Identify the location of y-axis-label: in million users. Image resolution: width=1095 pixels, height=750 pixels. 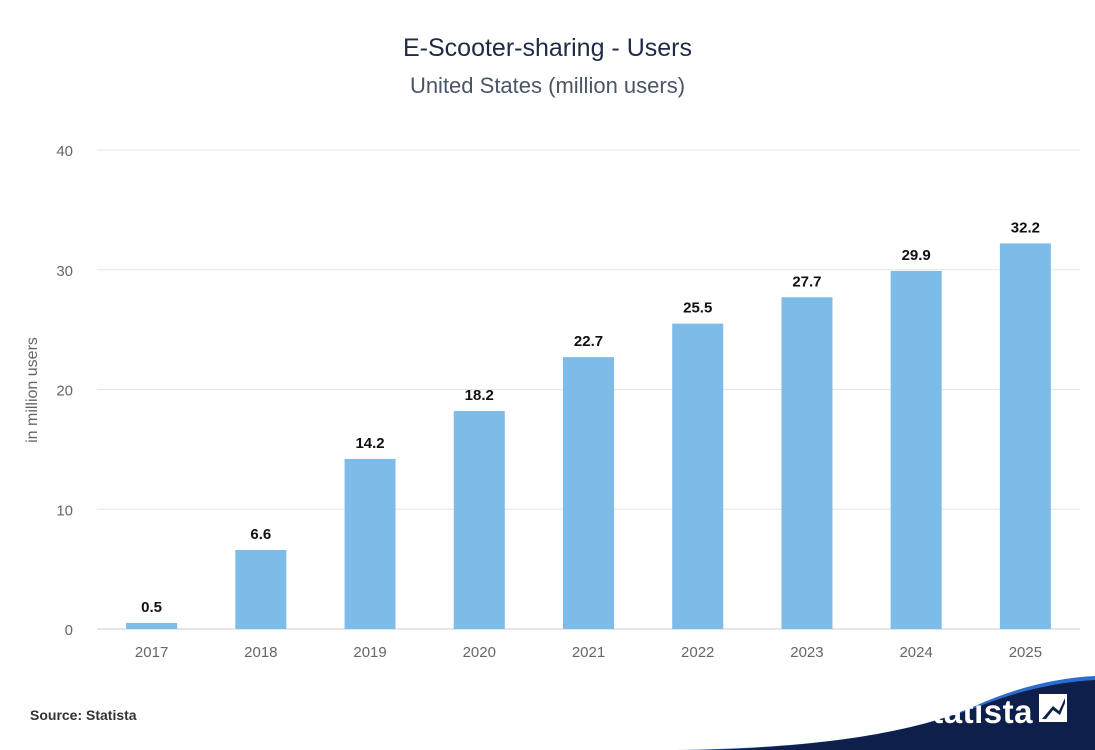
(32, 390).